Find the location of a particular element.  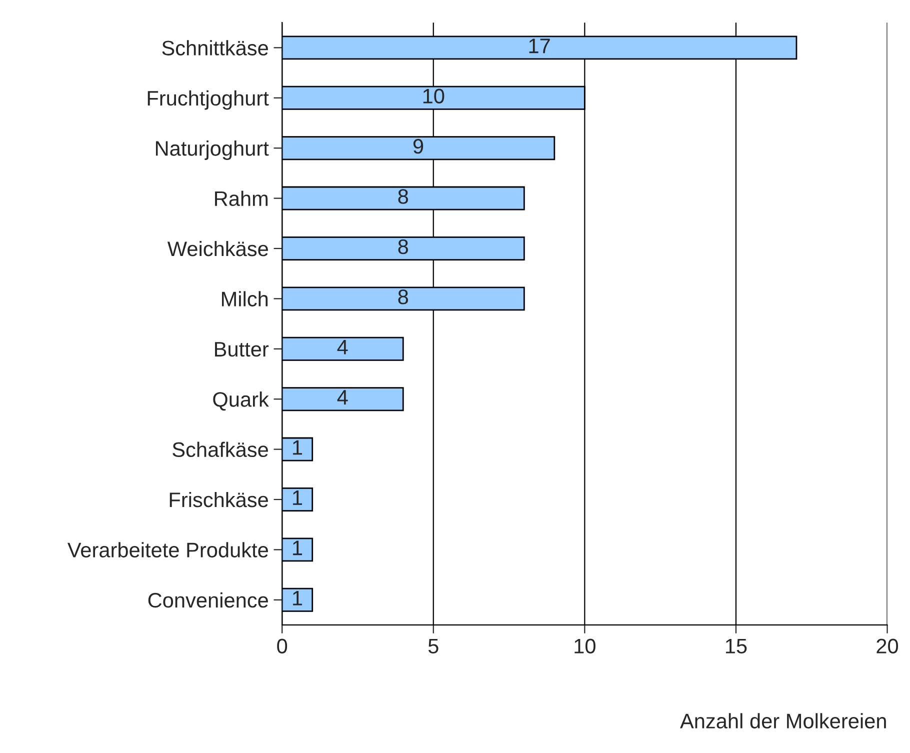

data-label: 9 is located at coordinates (418, 146).